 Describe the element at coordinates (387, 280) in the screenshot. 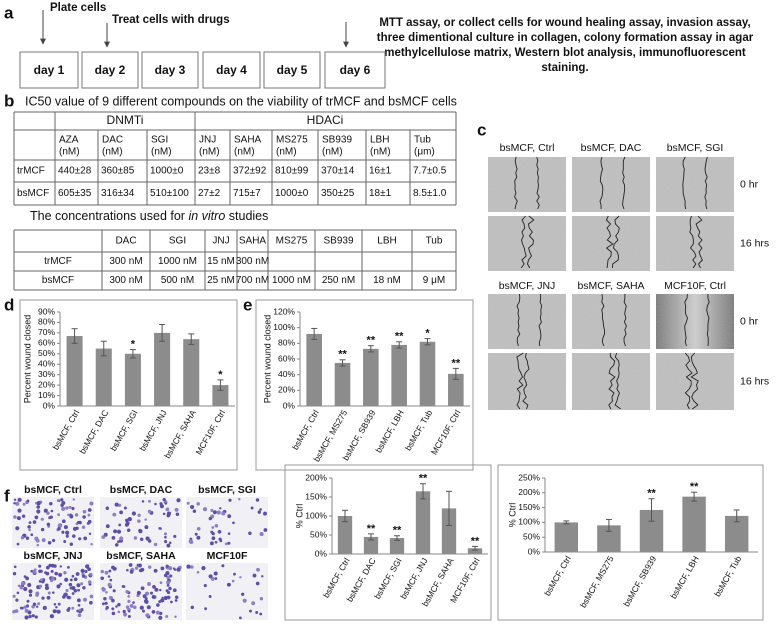

I see `table-cell: 18 nM` at that location.